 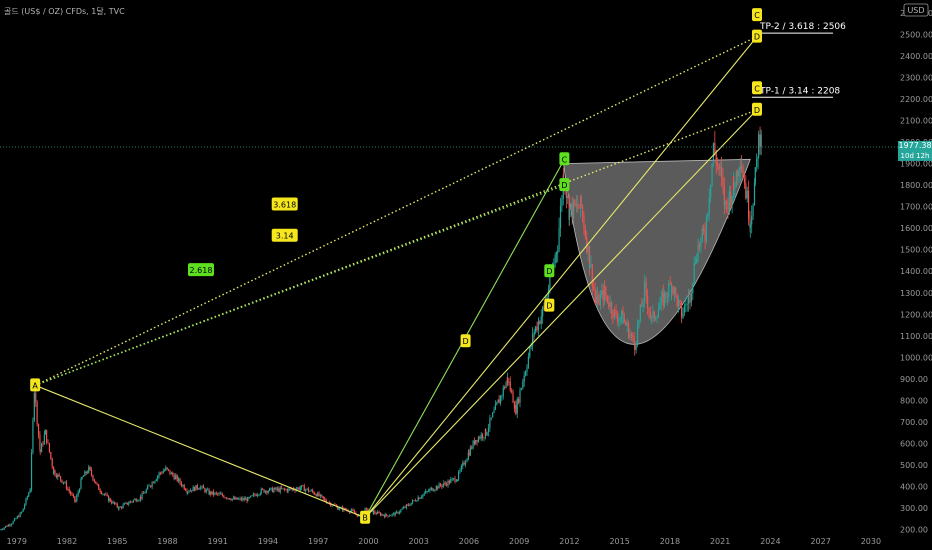 What do you see at coordinates (916, 357) in the screenshot?
I see `y-tick-label: 1000.00` at bounding box center [916, 357].